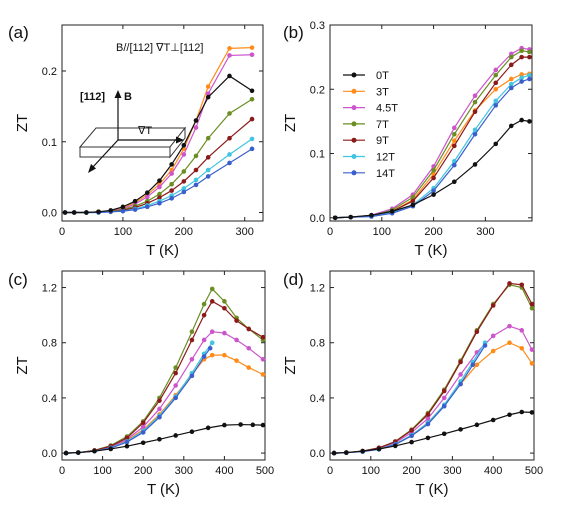 The height and width of the screenshot is (511, 564). I want to click on legend-label: 9T, so click(382, 141).